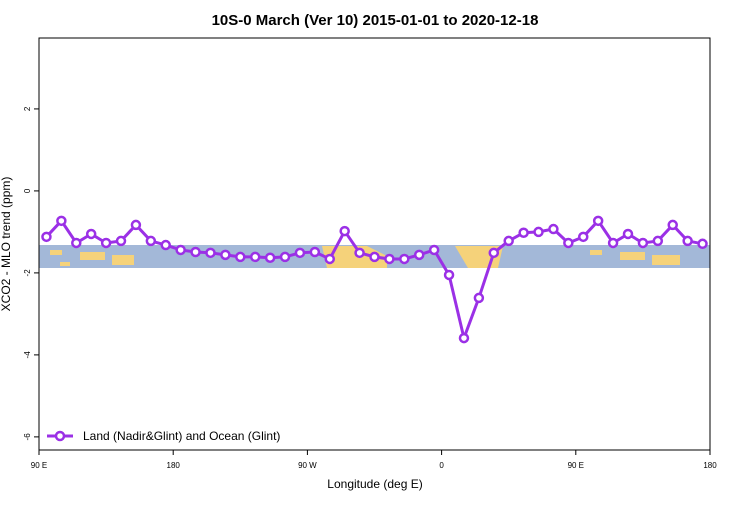 The height and width of the screenshot is (505, 750). What do you see at coordinates (27, 108) in the screenshot?
I see `y-tick-label: 2` at bounding box center [27, 108].